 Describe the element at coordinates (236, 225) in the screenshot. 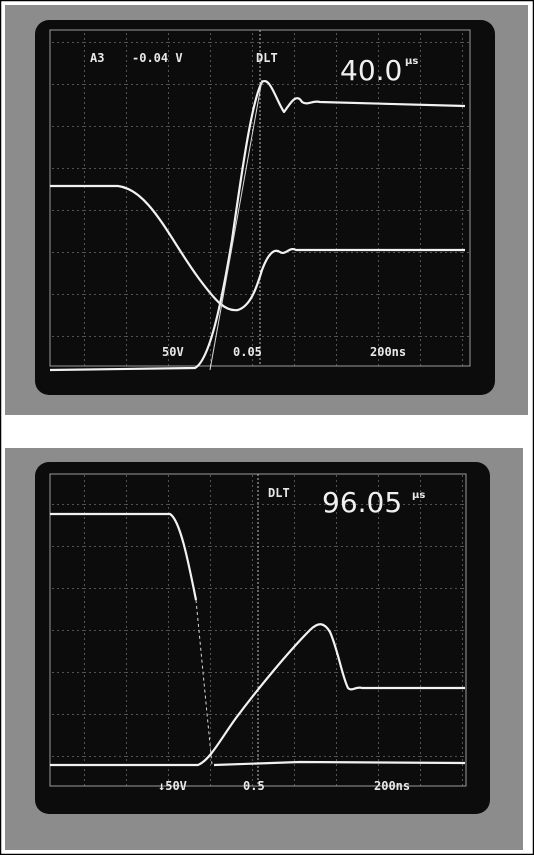

I see `trace-edge` at that location.